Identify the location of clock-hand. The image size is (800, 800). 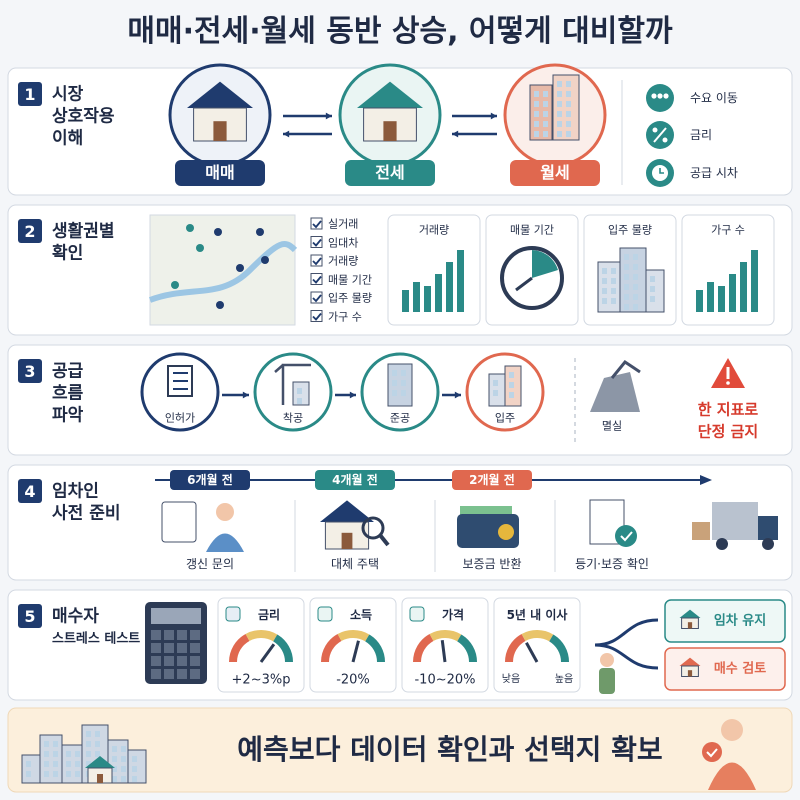
(524, 284).